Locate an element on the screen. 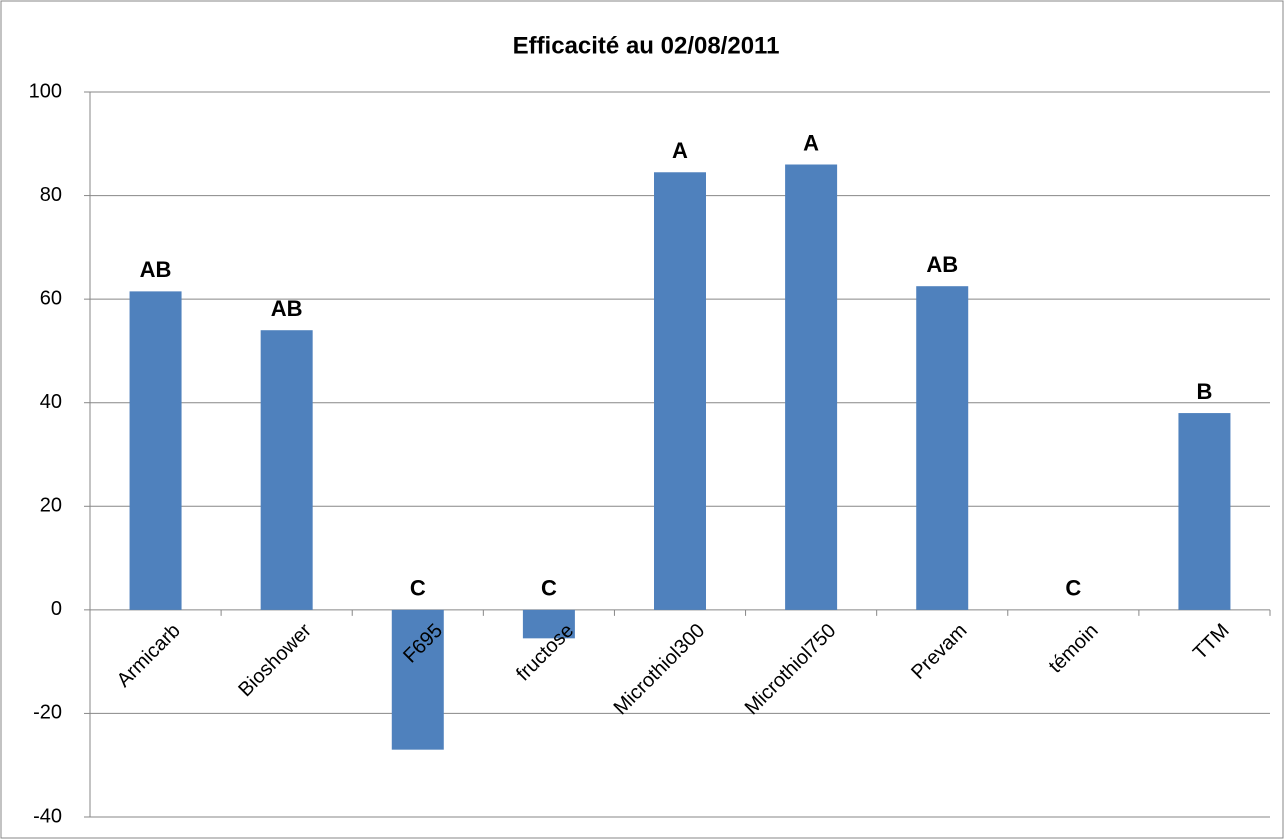 This screenshot has height=839, width=1284. chart-title: Efficacité au 02/08/2011 is located at coordinates (646, 45).